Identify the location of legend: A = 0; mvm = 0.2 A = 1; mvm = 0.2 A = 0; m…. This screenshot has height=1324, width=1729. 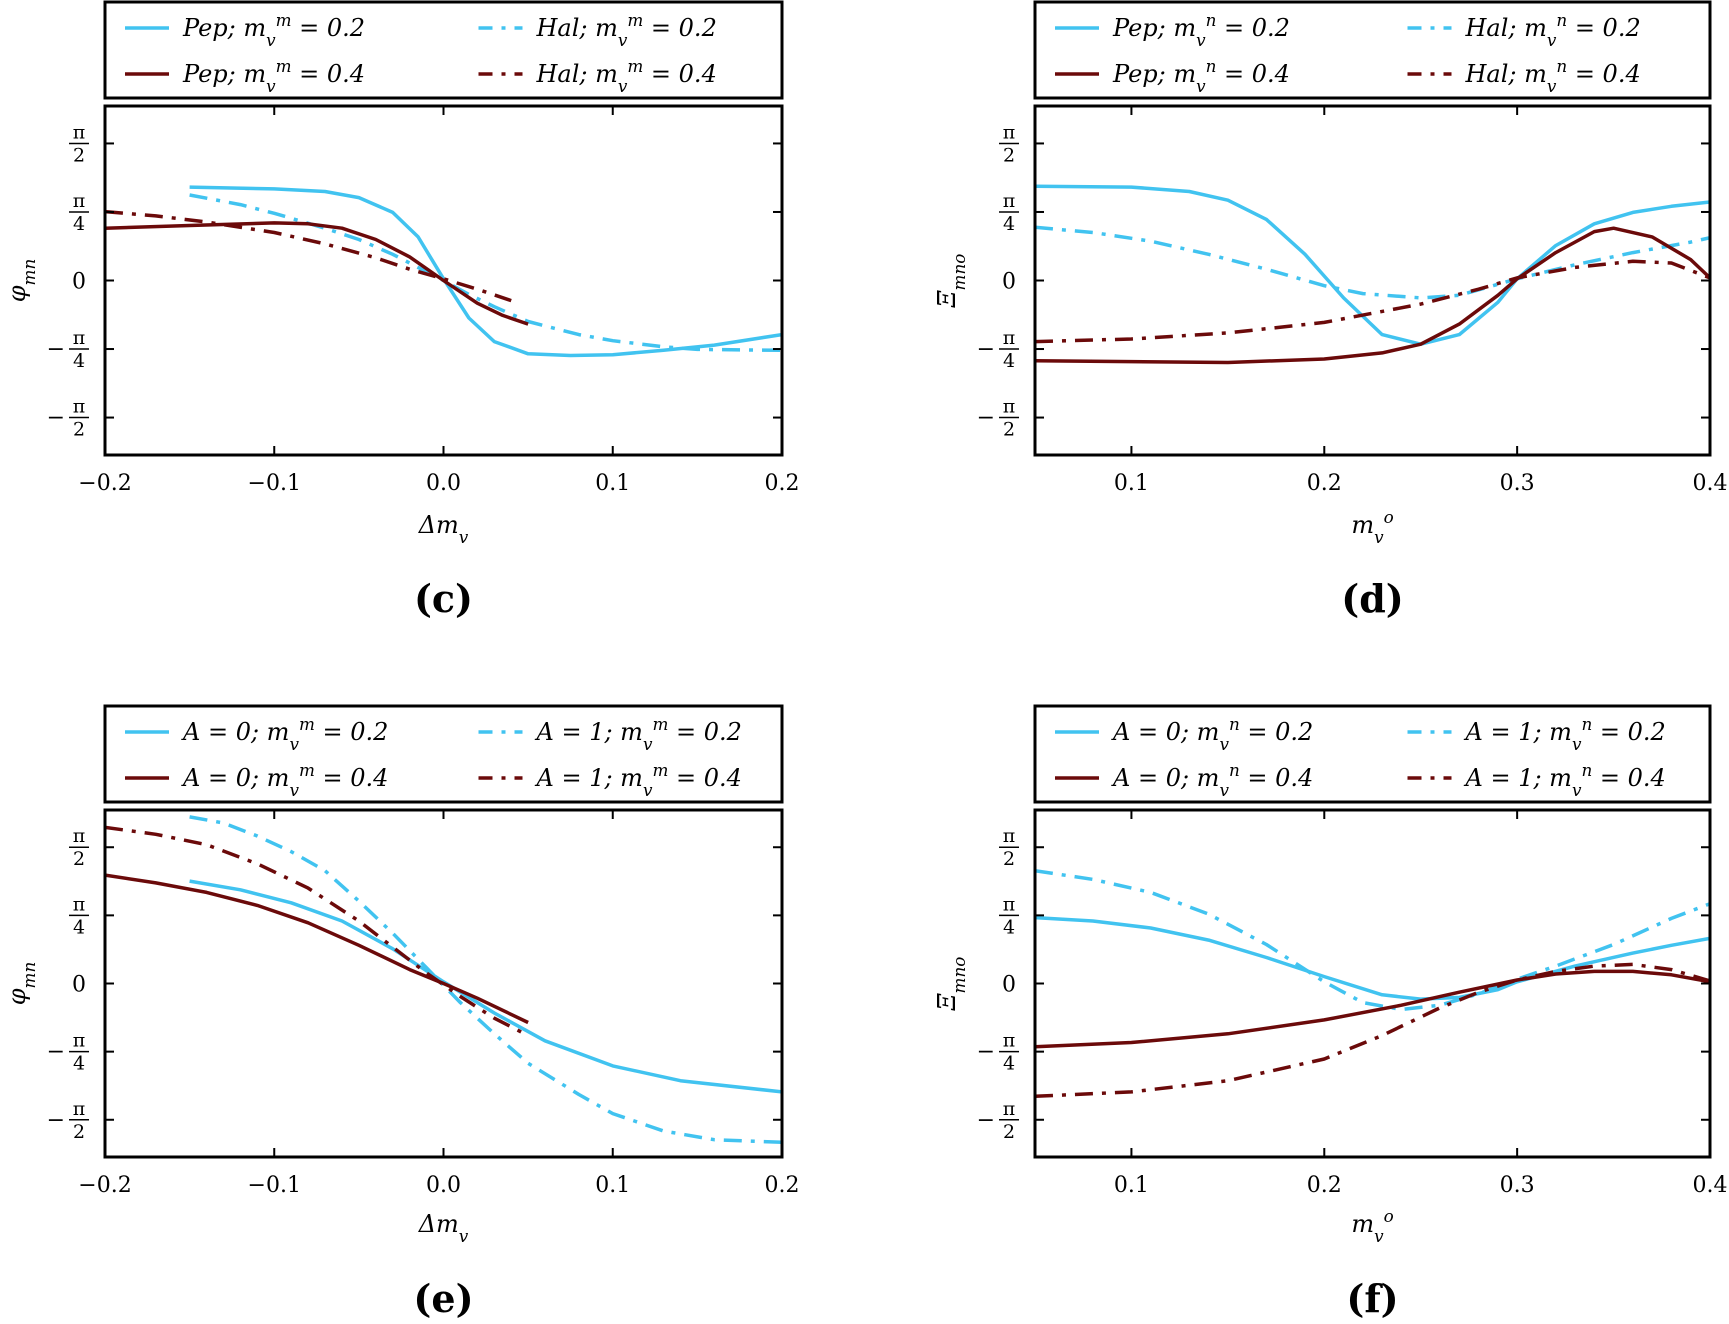
(443, 754).